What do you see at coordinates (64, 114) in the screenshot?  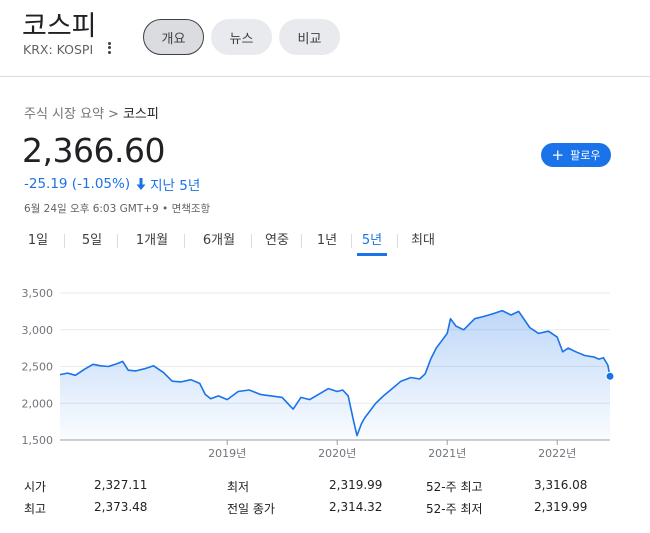 I see `breadcrumb-parent-link: 주식 시장 요약` at bounding box center [64, 114].